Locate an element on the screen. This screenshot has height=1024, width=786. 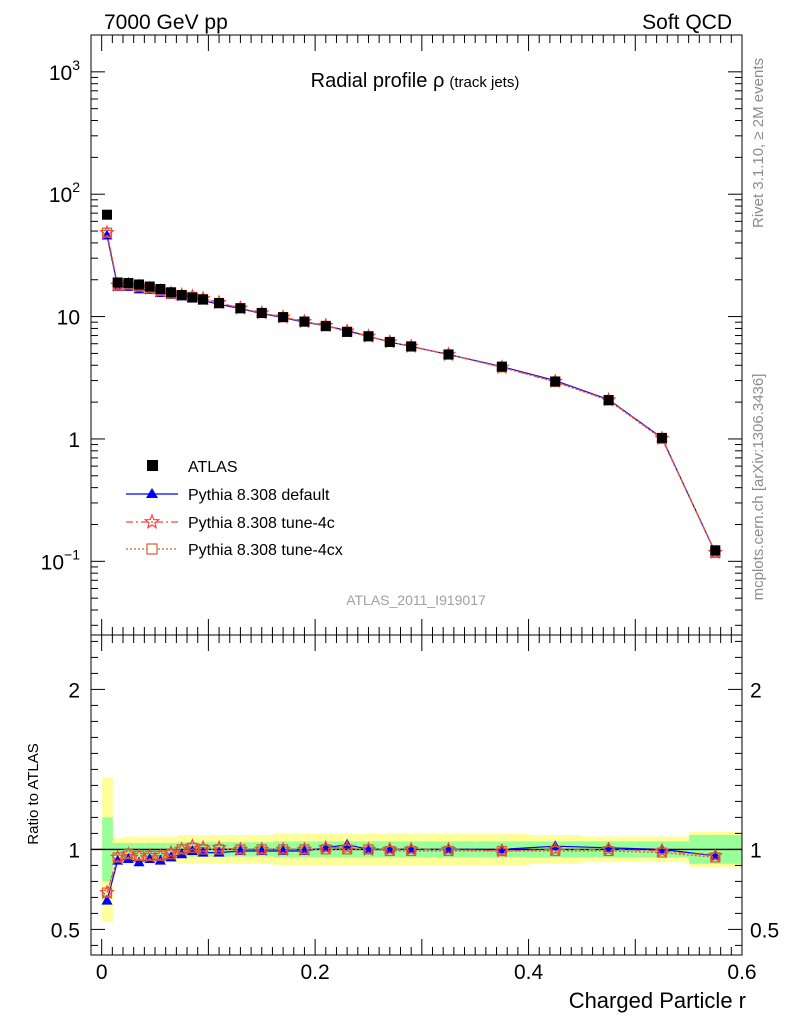
main-title-text: Radial profile is located at coordinates (372, 81).